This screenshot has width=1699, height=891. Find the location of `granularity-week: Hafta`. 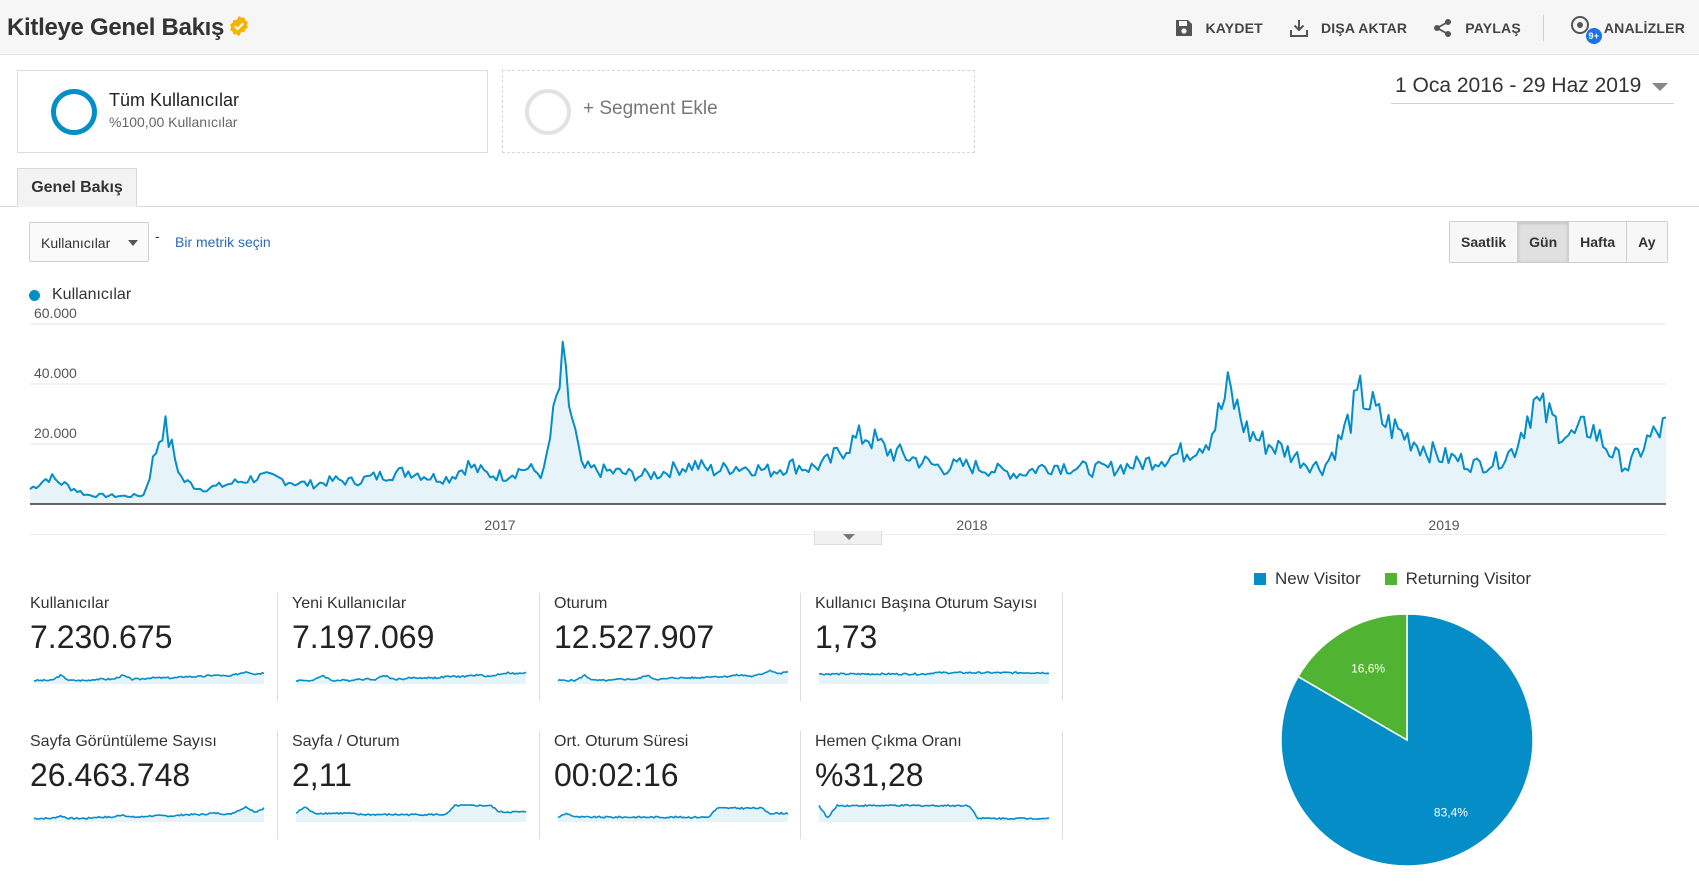

granularity-week: Hafta is located at coordinates (1597, 242).